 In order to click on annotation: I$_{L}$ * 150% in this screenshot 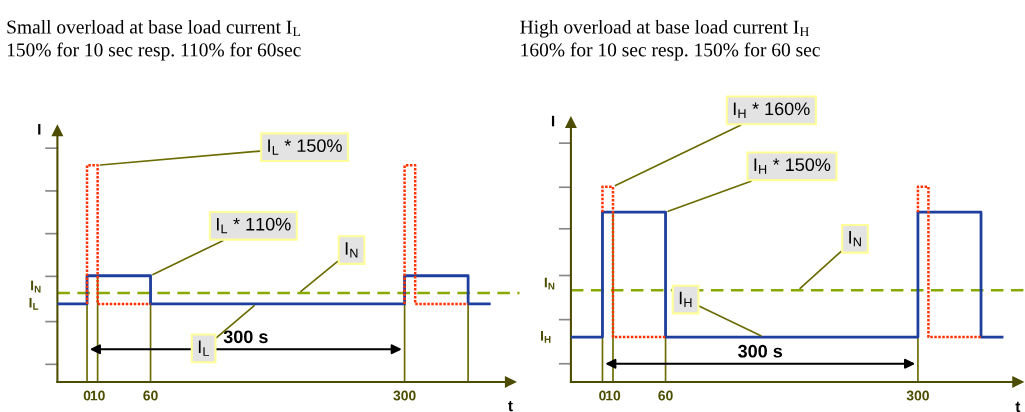, I will do `click(305, 147)`.